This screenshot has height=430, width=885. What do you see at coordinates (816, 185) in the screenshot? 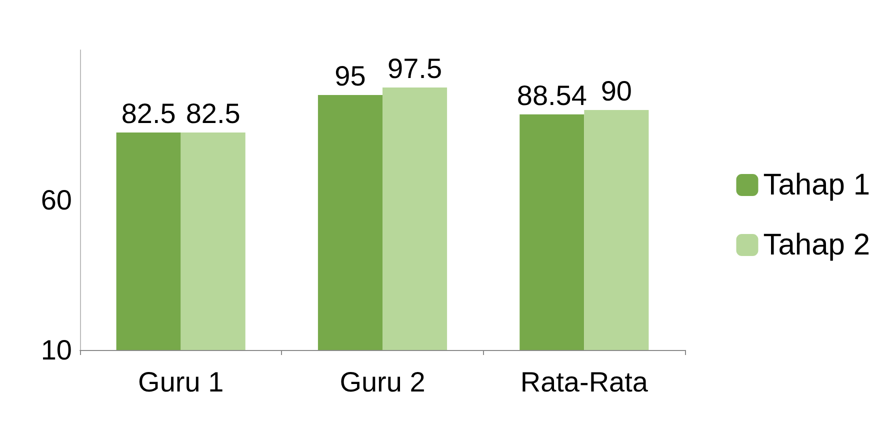
I see `legend-label: Tahap 1` at bounding box center [816, 185].